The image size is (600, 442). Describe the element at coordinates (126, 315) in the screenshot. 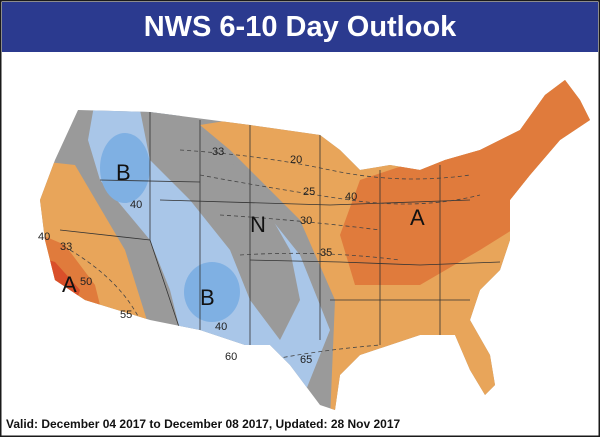

I see `contour-label: 55` at that location.